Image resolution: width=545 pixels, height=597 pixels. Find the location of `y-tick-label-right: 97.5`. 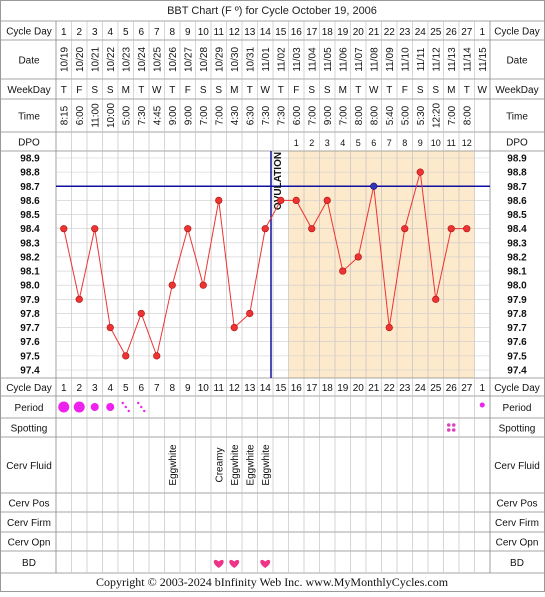

y-tick-label-right: 97.5 is located at coordinates (517, 356).